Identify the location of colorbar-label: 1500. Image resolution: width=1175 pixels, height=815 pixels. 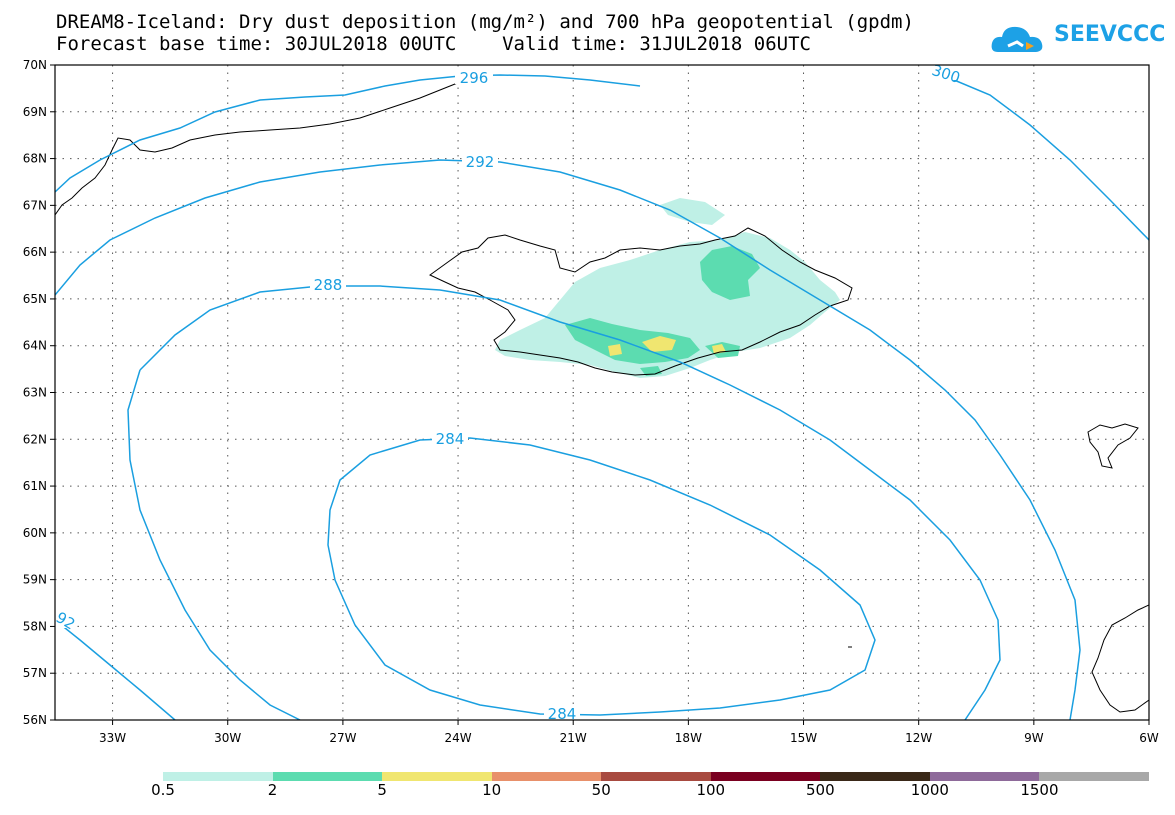
(1039, 790).